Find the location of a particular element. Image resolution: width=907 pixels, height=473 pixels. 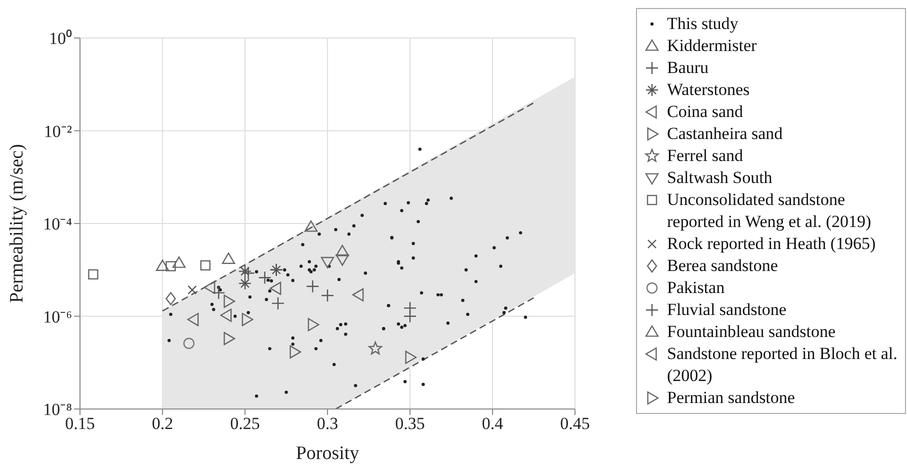

legend-label: Pakistan is located at coordinates (696, 288).